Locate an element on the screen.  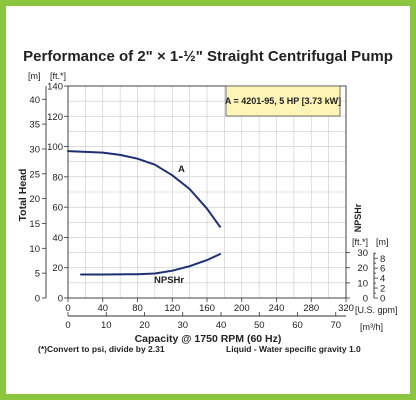
x-tick-label-m3h: 10 is located at coordinates (106, 325).